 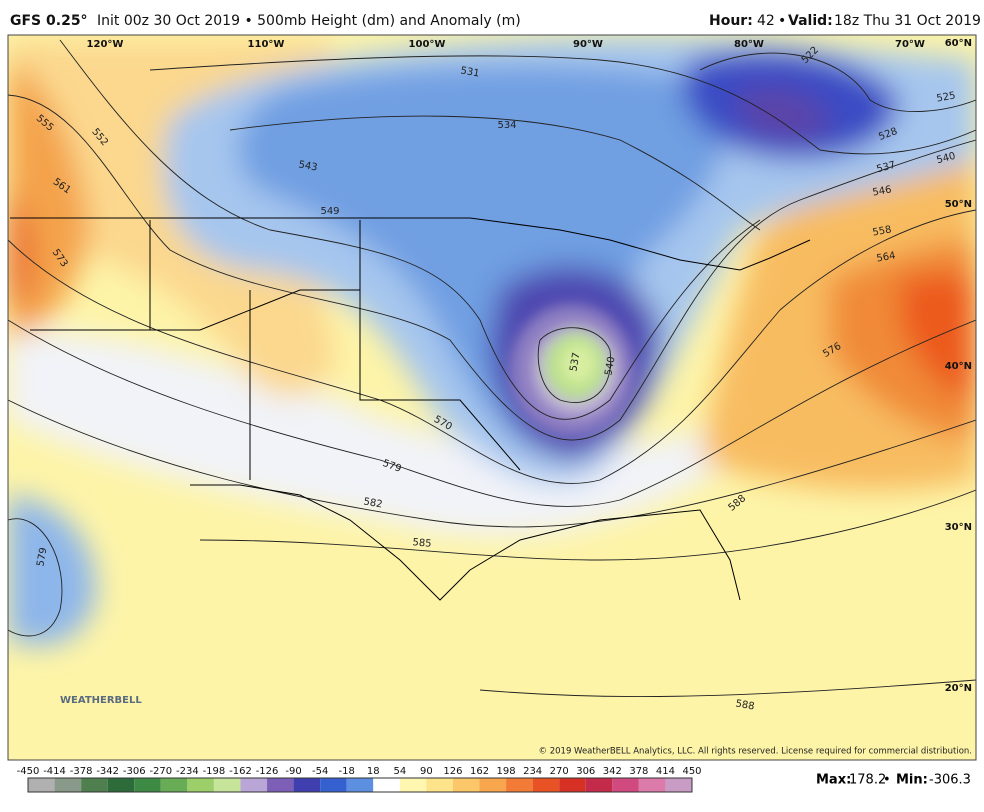 What do you see at coordinates (745, 705) in the screenshot?
I see `contour-label: 588` at bounding box center [745, 705].